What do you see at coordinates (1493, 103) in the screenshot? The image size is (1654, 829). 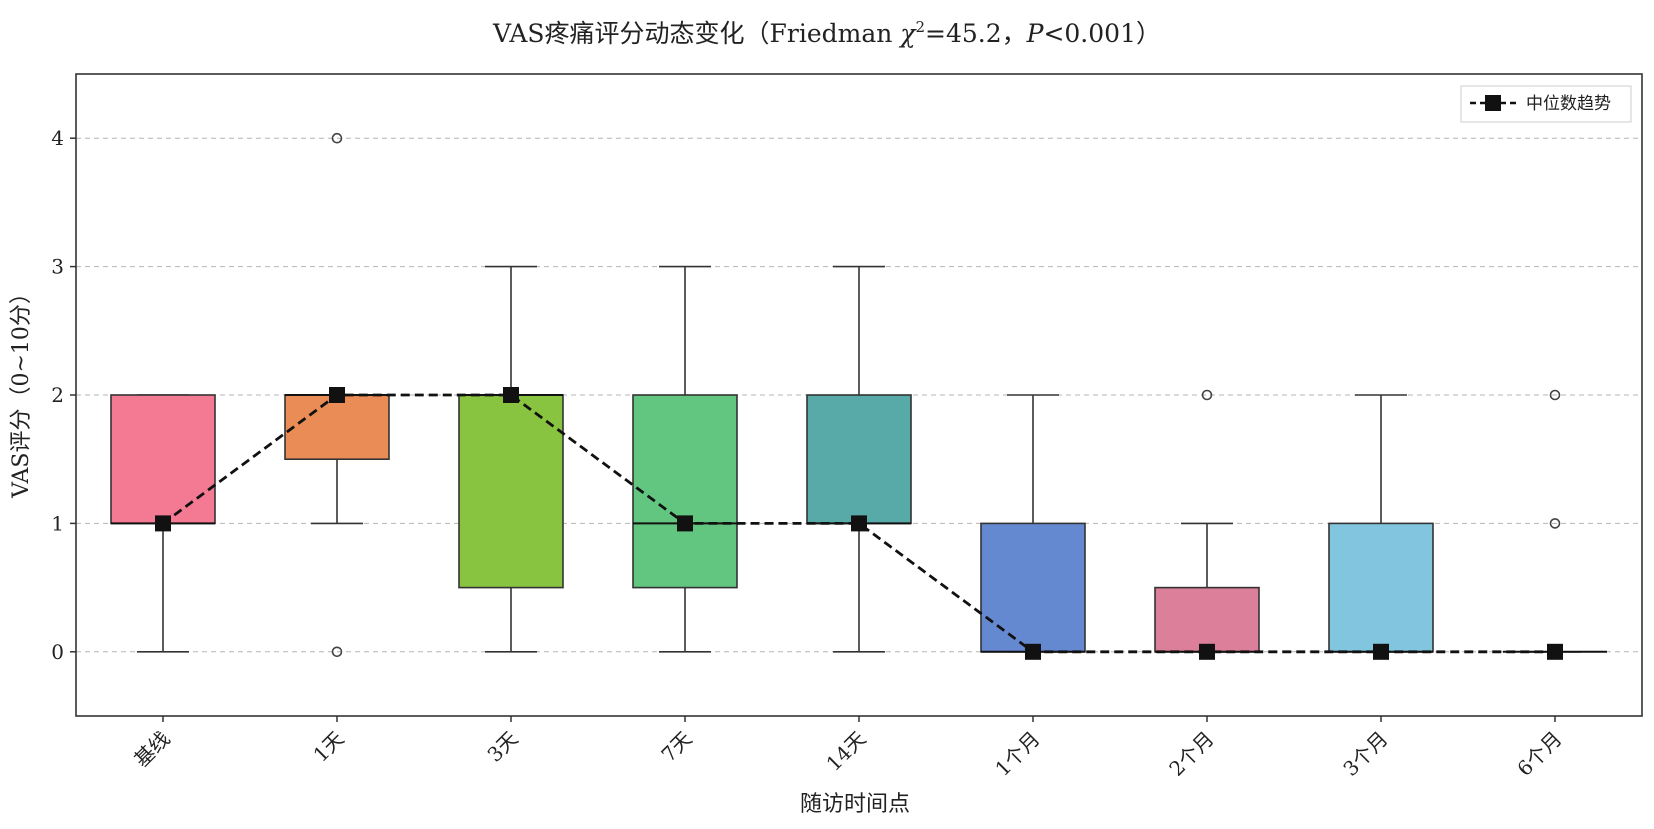 I see `legend-marker` at bounding box center [1493, 103].